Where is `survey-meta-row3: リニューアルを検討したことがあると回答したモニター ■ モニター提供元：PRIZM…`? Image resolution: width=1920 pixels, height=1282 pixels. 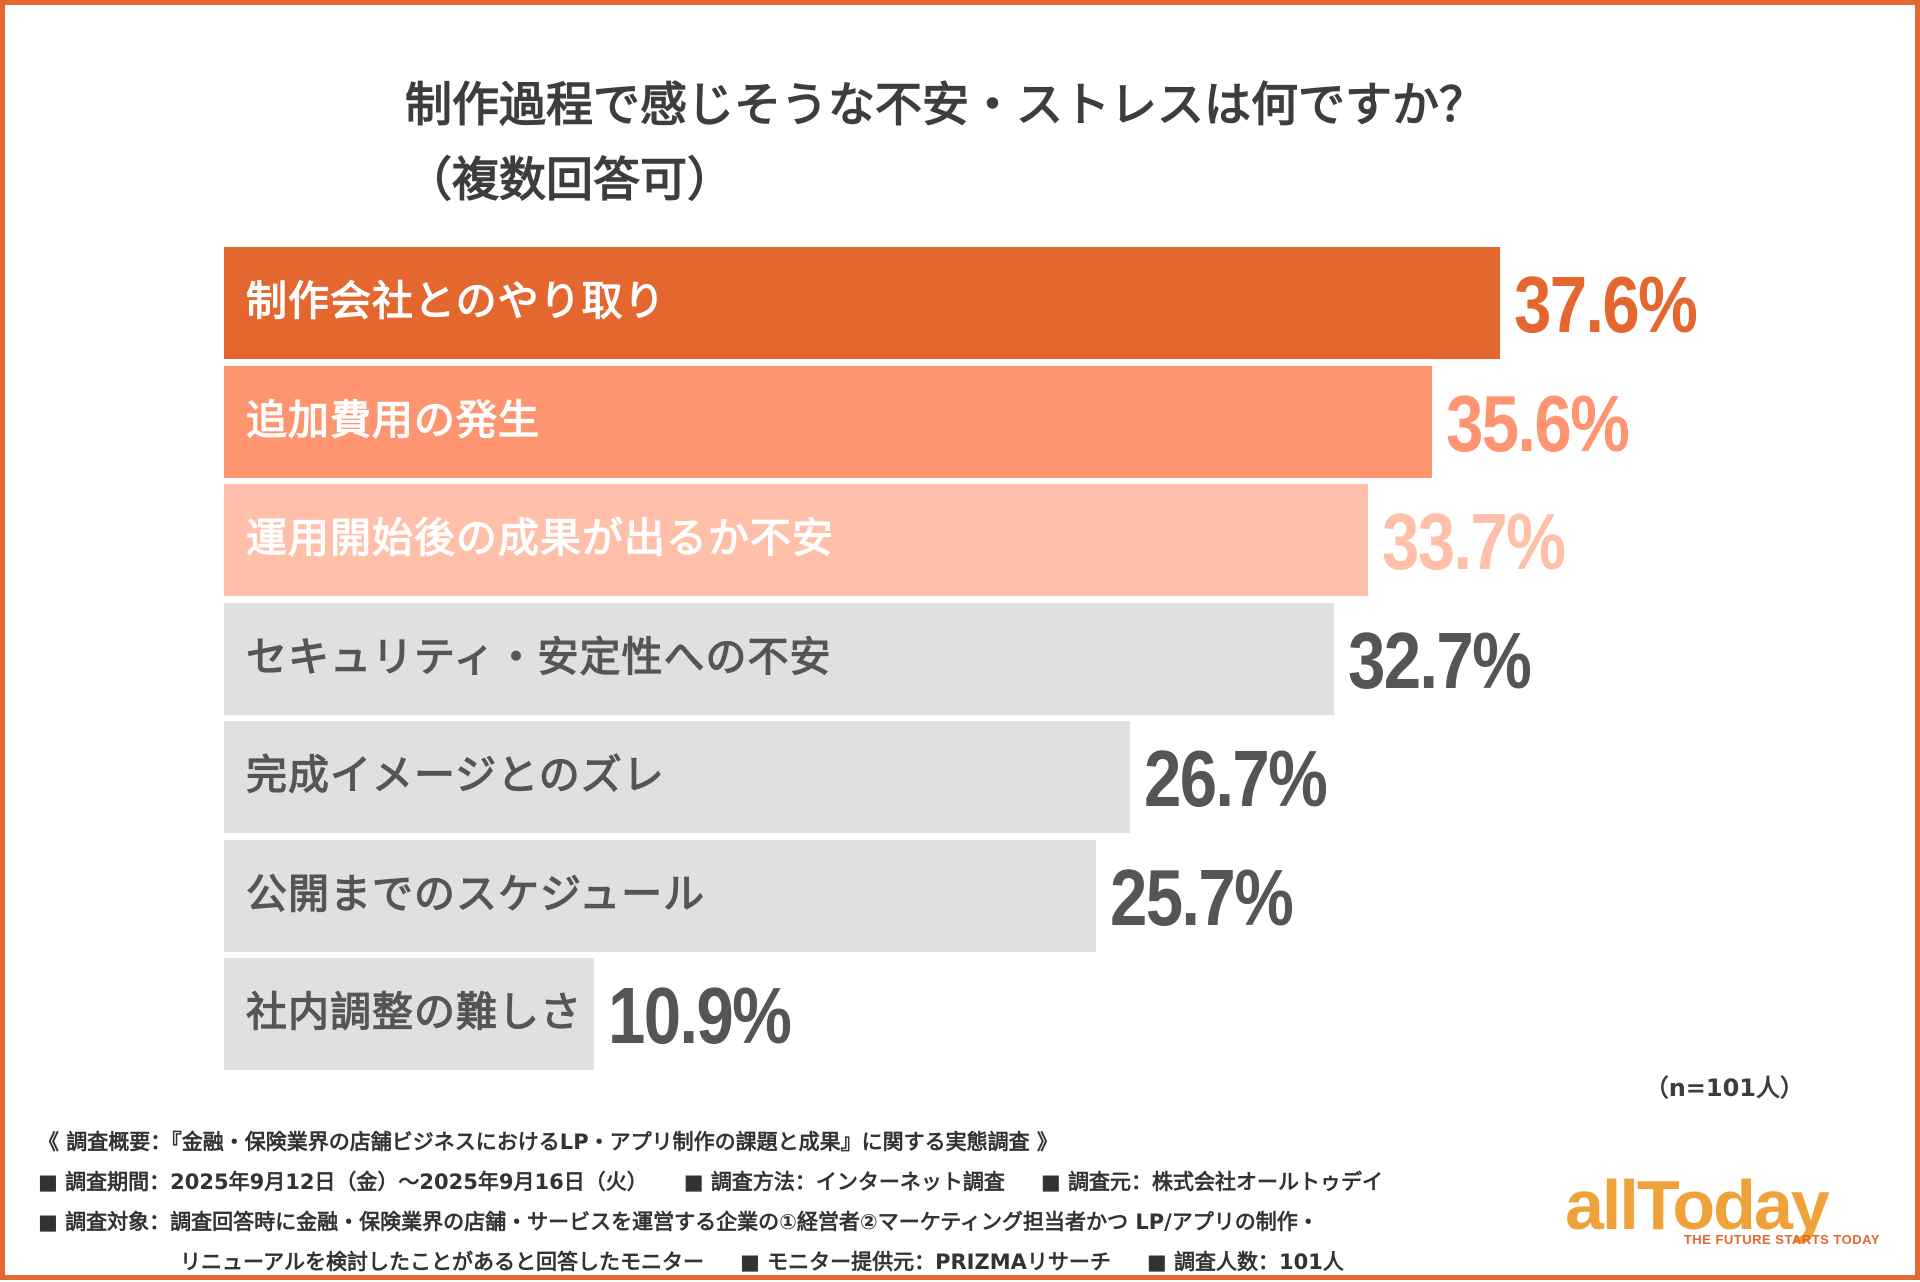
survey-meta-row3: リニューアルを検討したことがあると回答したモニター ■ モニター提供元：PRIZM… is located at coordinates (768, 1262).